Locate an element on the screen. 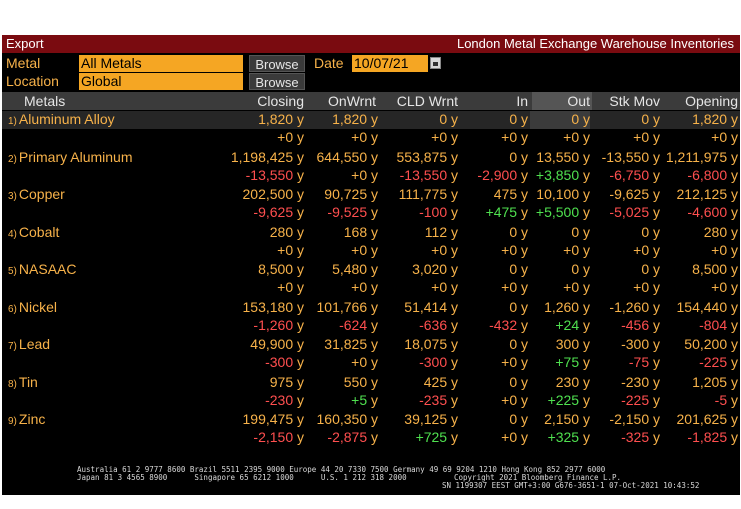  row-9-main-out: 2,150 y is located at coordinates (567, 419).